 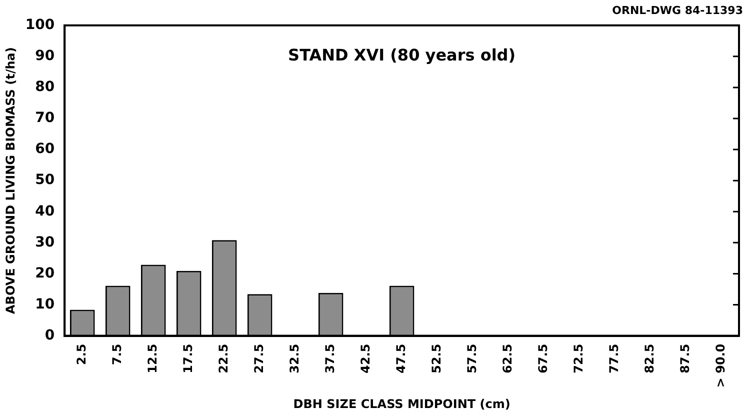 What do you see at coordinates (223, 359) in the screenshot?
I see `x-tick-label: 22.5` at bounding box center [223, 359].